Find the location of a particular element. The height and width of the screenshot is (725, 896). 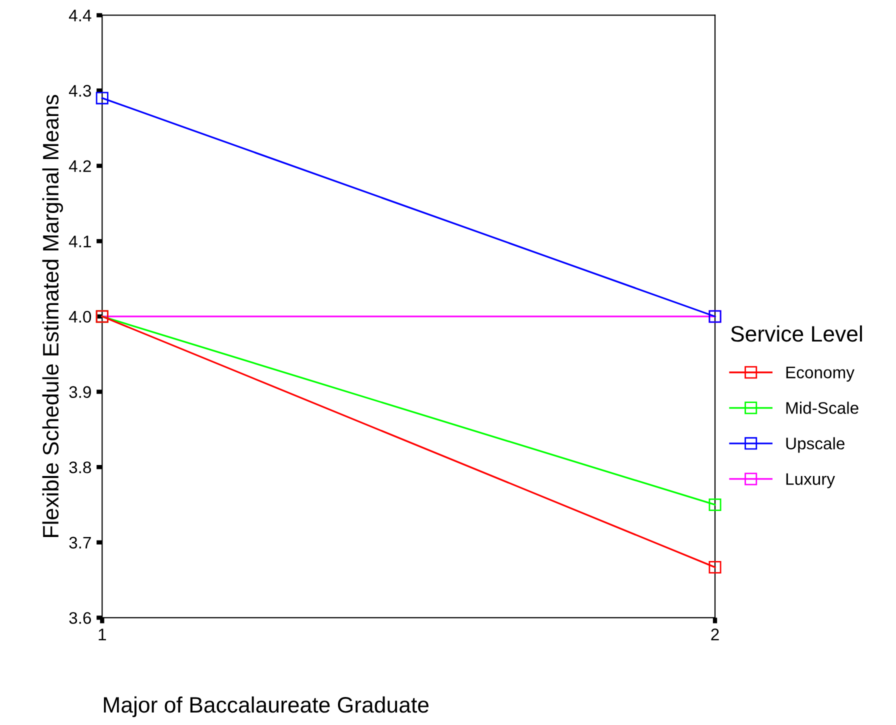

legend-label: Upscale is located at coordinates (815, 445).